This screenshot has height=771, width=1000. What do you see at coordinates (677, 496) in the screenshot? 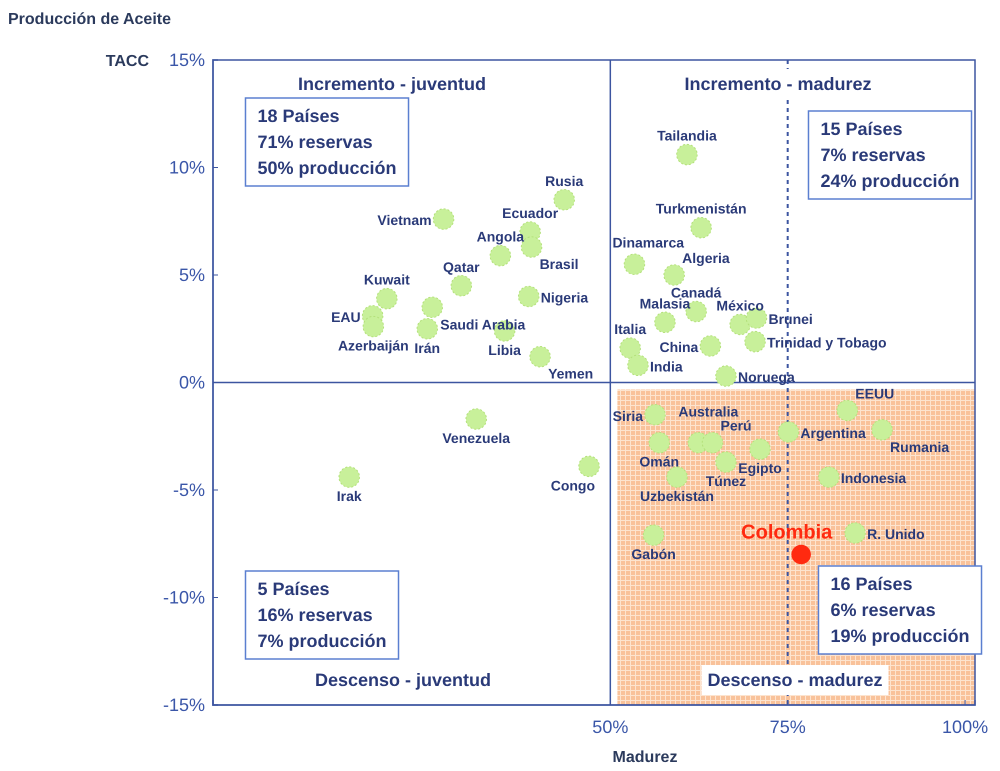
I see `data-label: Uzbekistán` at bounding box center [677, 496].